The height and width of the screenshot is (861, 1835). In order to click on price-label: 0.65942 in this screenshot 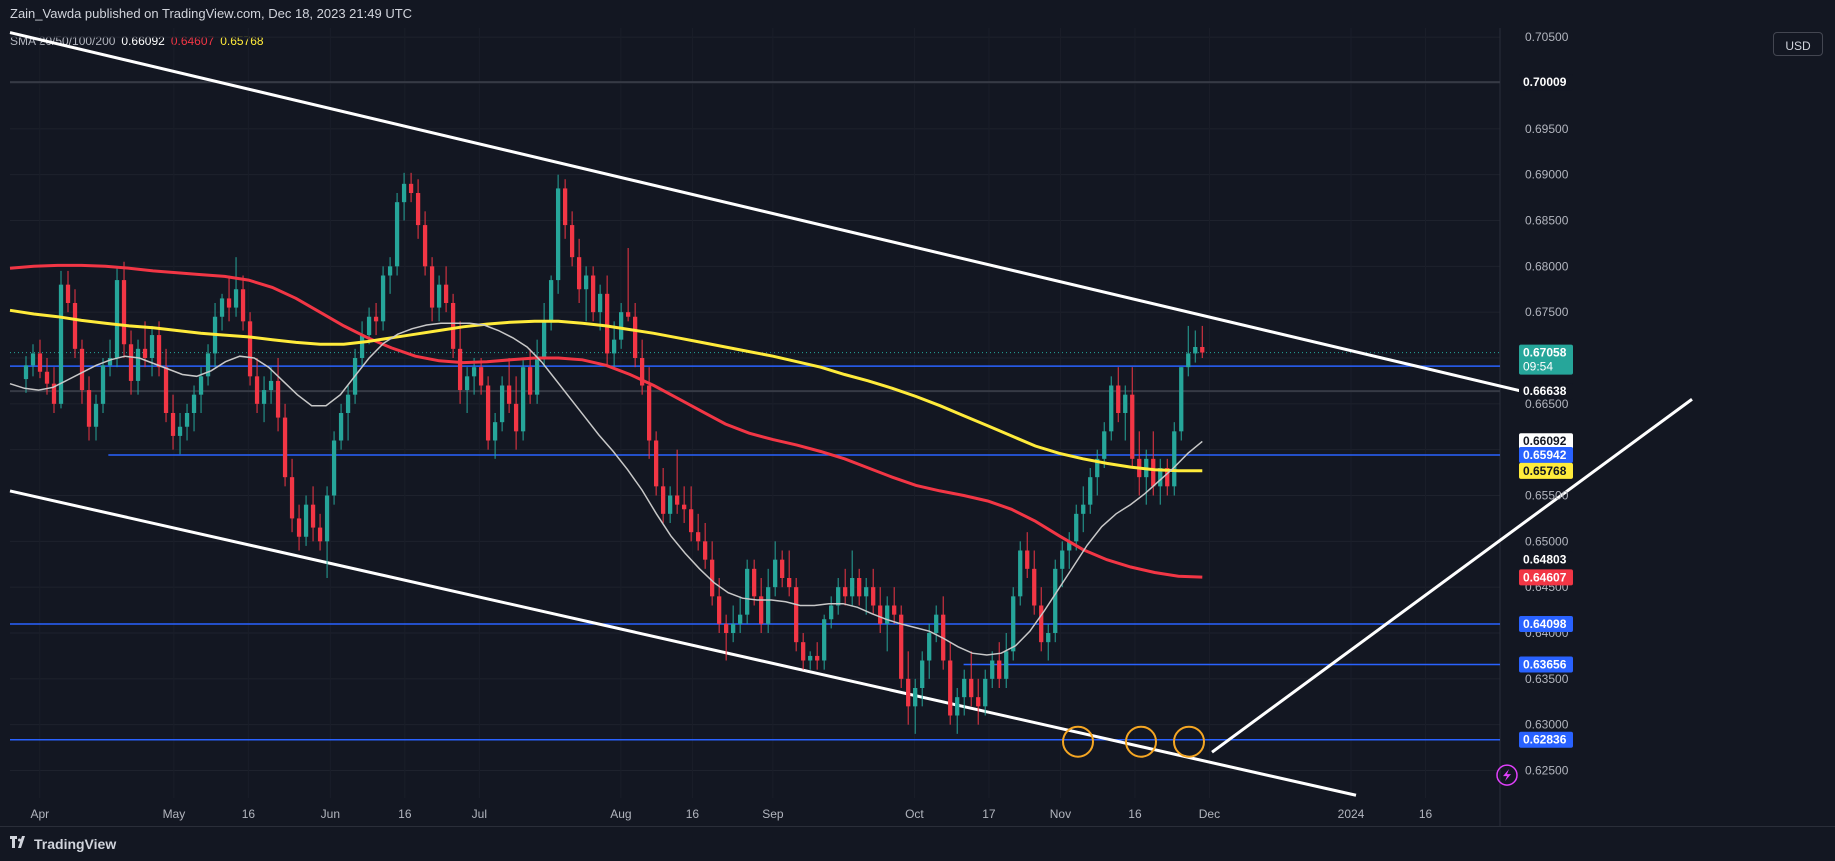, I will do `click(1545, 455)`.